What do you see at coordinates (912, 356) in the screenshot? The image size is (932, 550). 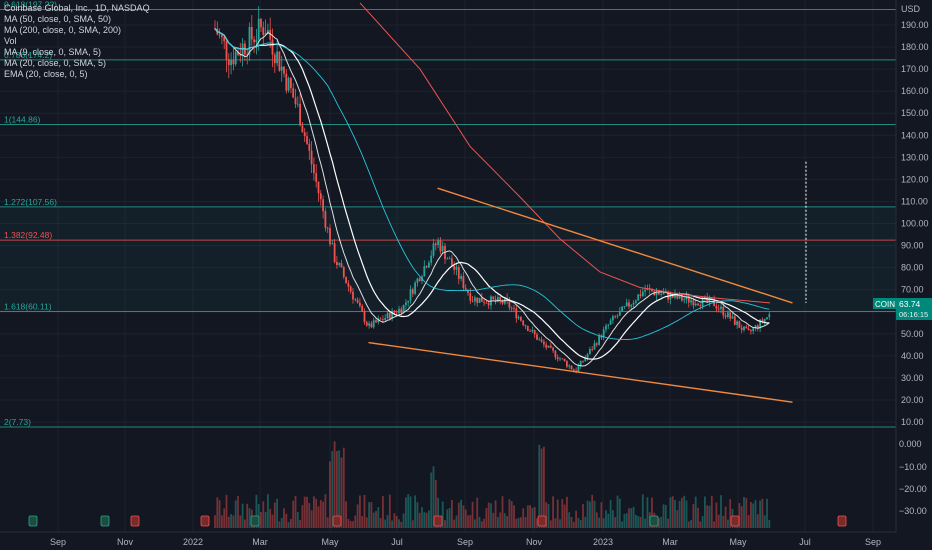 I see `price-tick-label: 40.00` at bounding box center [912, 356].